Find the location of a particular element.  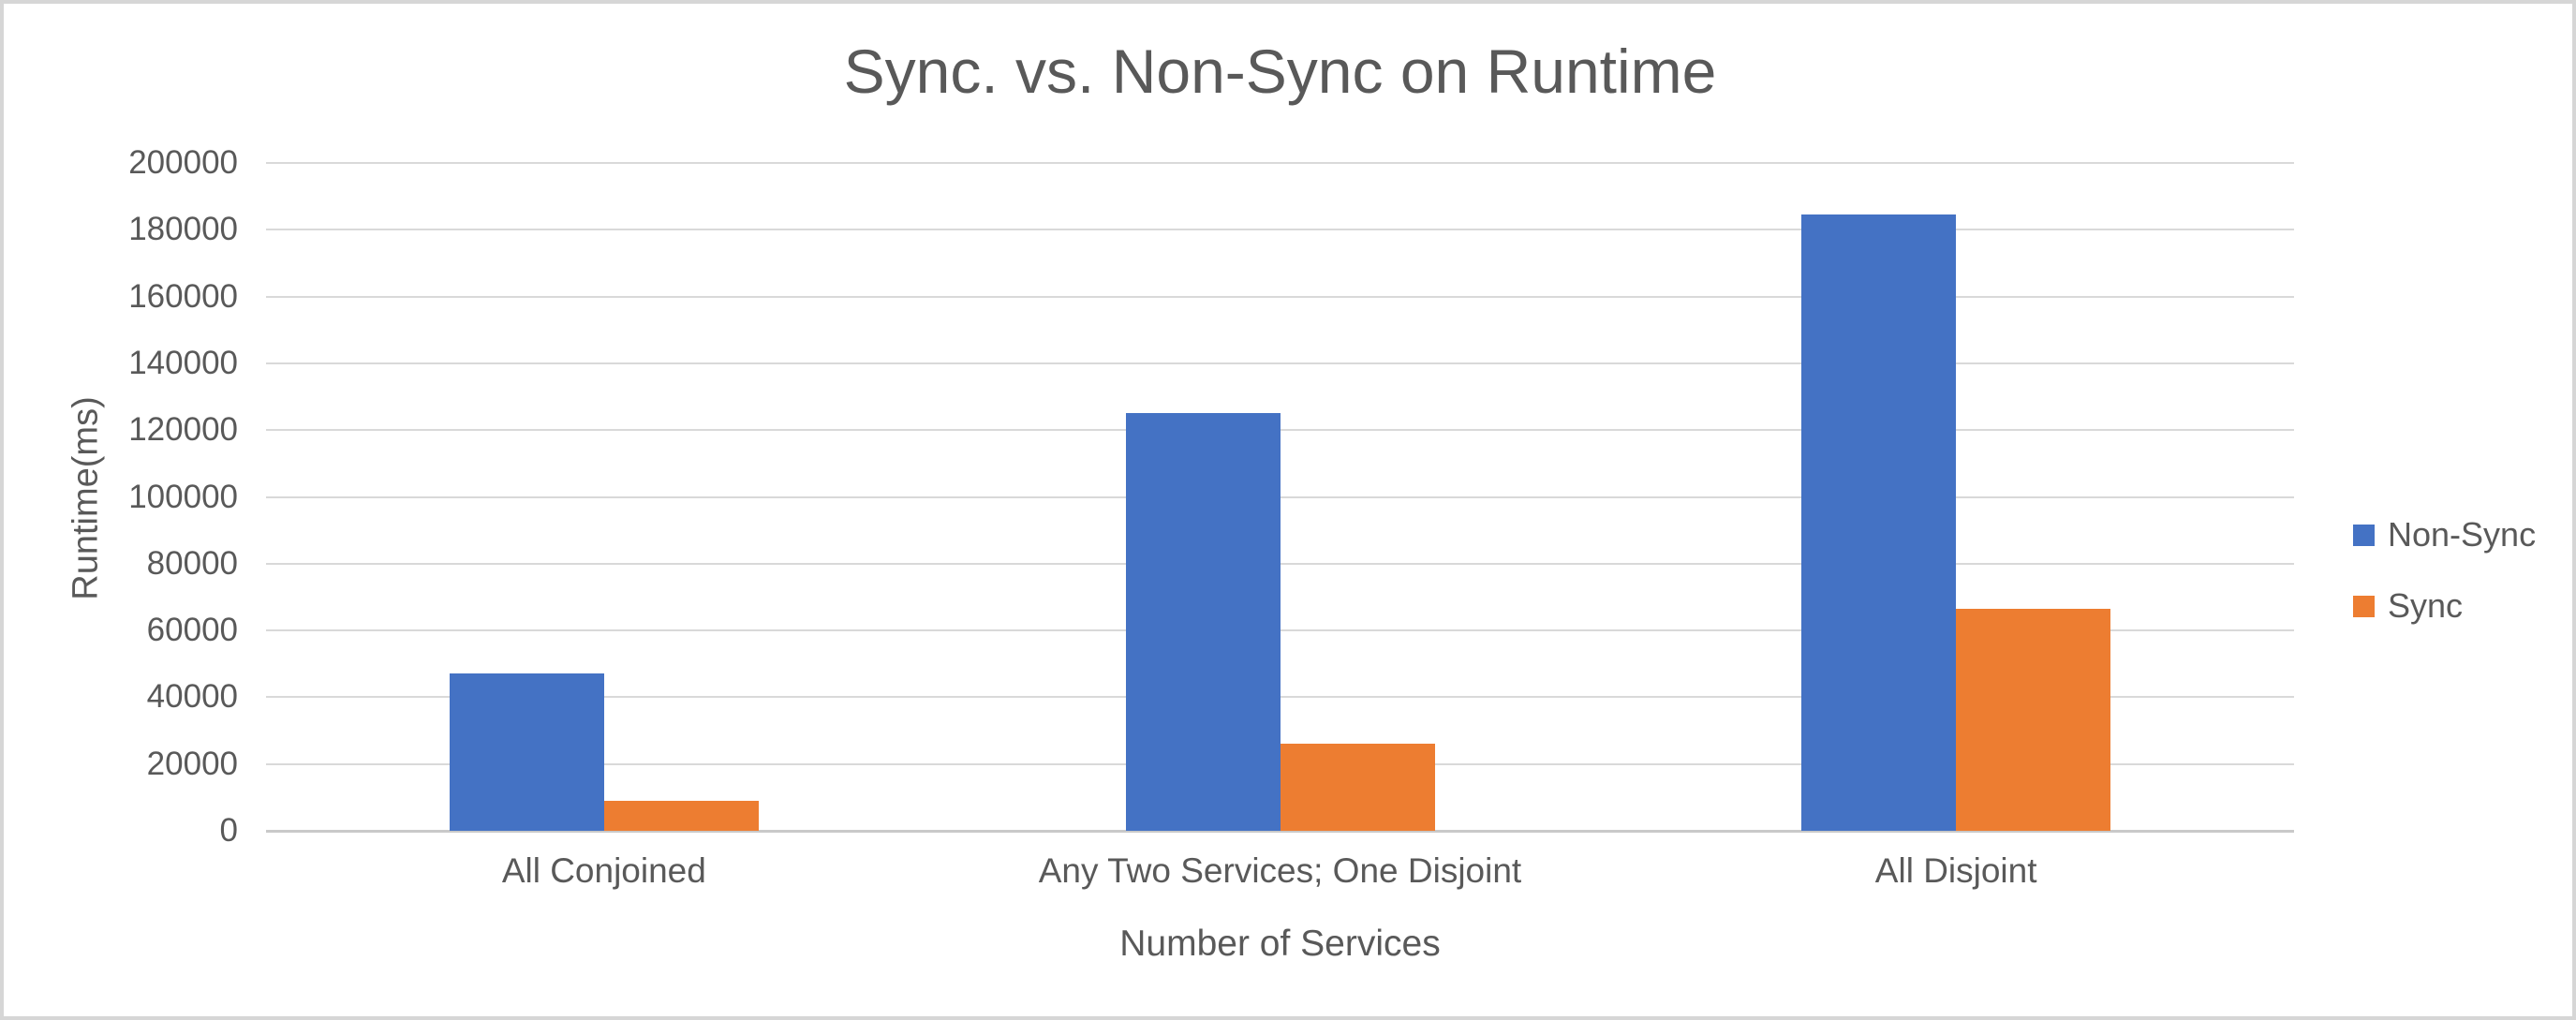

bar-non-sync-all-conjoined is located at coordinates (526, 752).